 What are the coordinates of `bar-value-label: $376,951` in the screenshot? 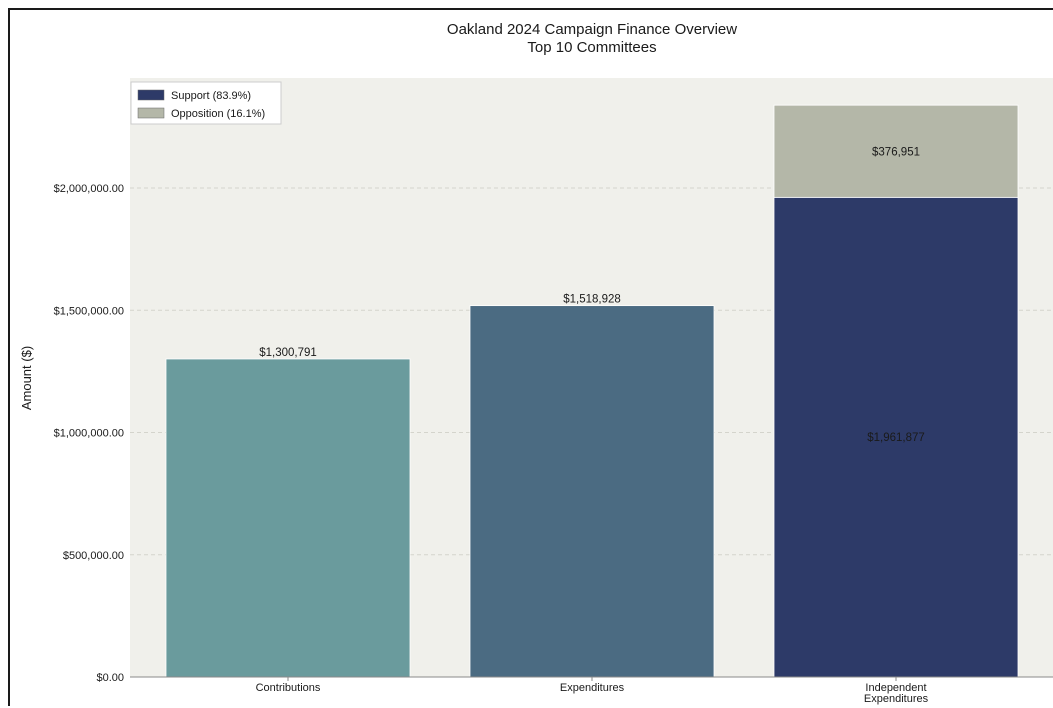 It's located at (896, 152).